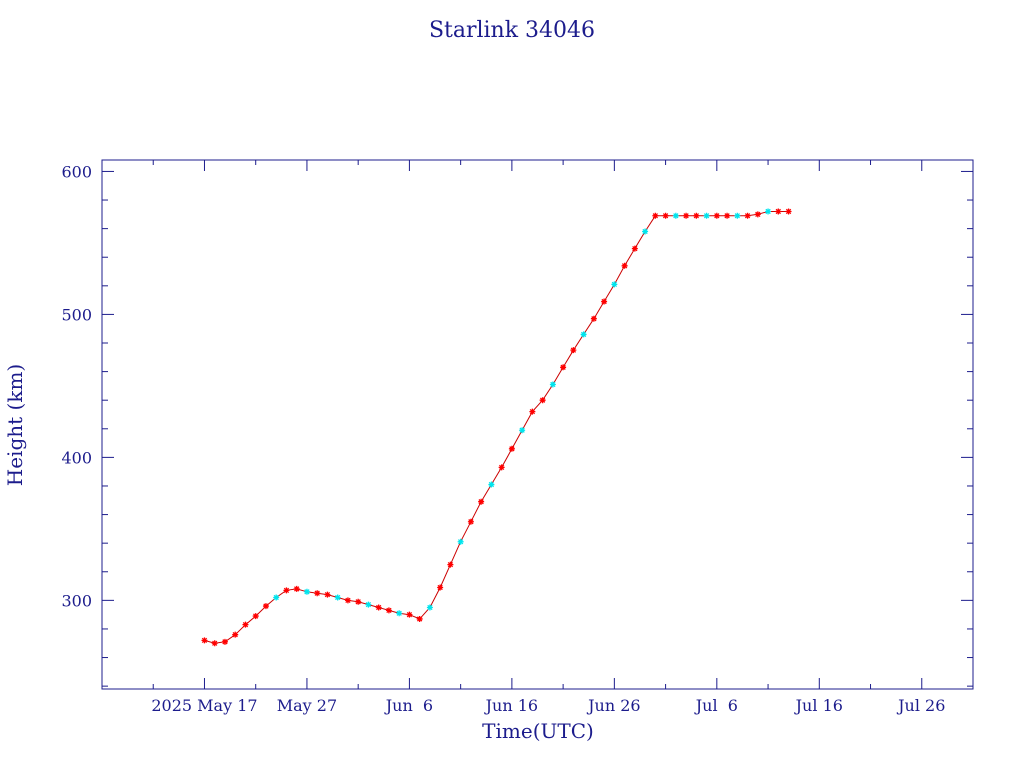 This screenshot has height=768, width=1024. I want to click on x-tick-label: Jul 26, so click(920, 705).